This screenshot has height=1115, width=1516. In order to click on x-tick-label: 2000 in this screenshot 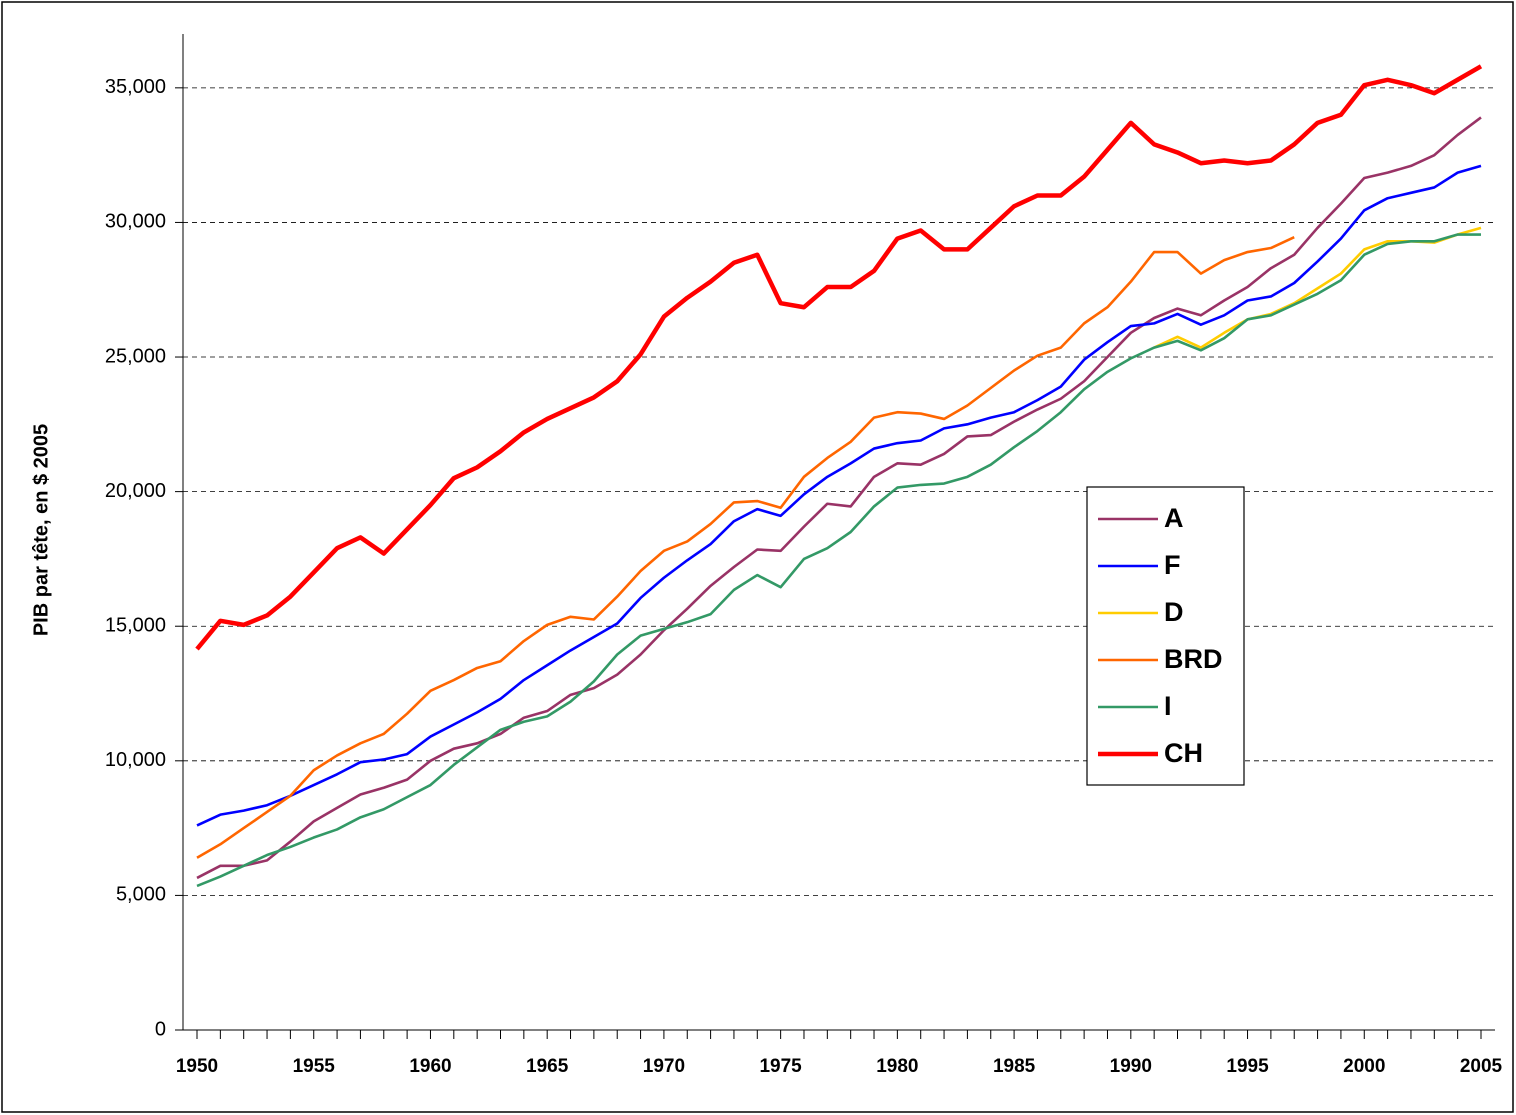, I will do `click(1364, 1066)`.